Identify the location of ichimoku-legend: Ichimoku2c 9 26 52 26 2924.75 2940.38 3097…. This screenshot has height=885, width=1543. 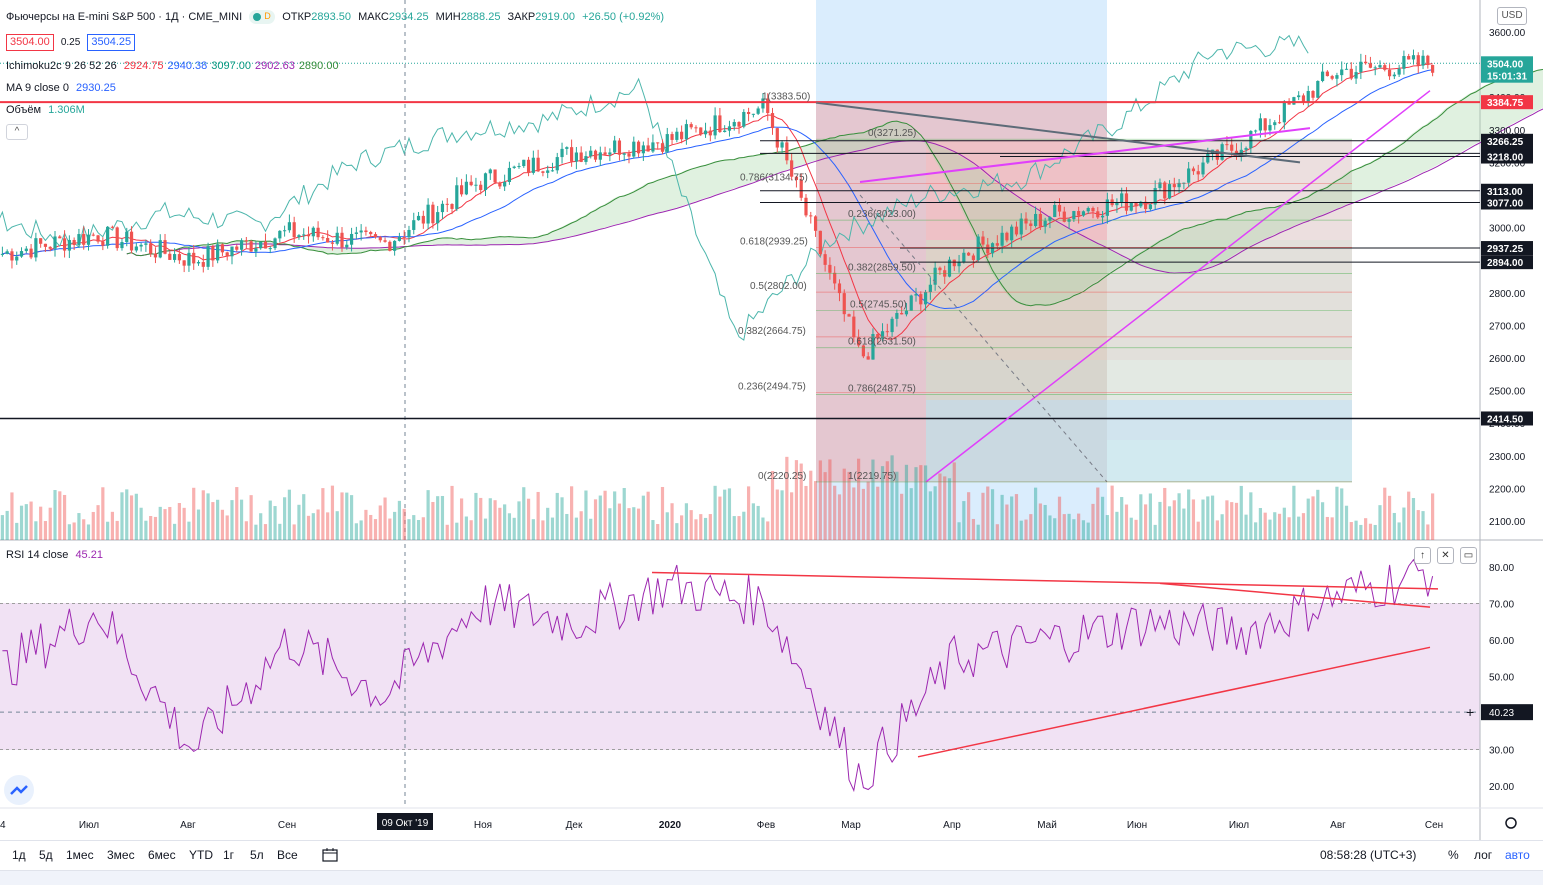
(176, 66).